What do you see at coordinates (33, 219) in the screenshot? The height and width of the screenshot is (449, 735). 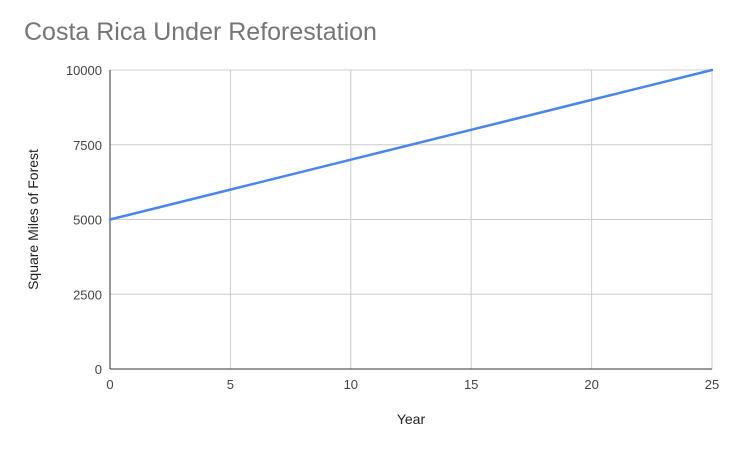 I see `y-axis-title: Square Miles of Forest` at bounding box center [33, 219].